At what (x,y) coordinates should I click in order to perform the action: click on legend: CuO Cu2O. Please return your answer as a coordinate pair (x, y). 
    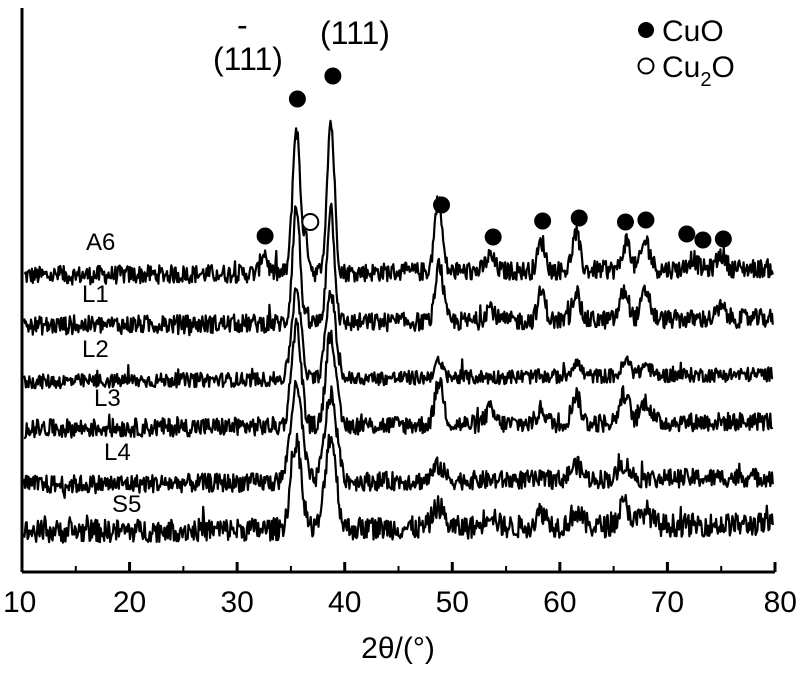
    Looking at the image, I should click on (686, 53).